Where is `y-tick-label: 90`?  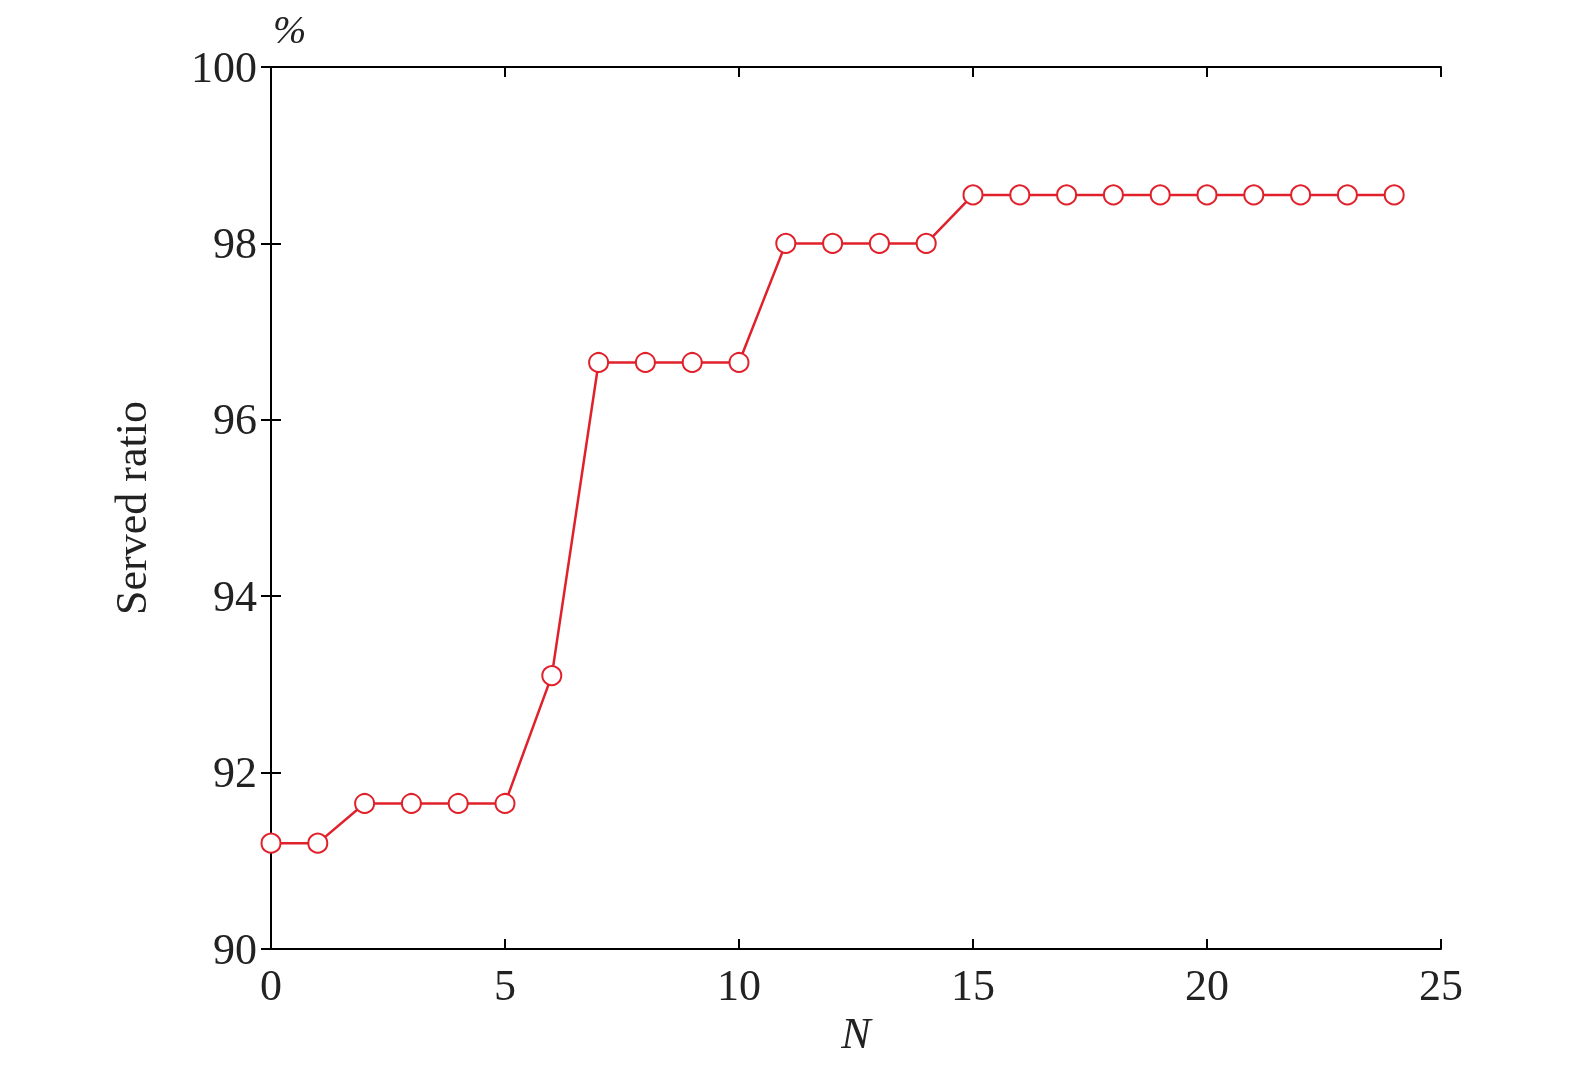
y-tick-label: 90 is located at coordinates (235, 949).